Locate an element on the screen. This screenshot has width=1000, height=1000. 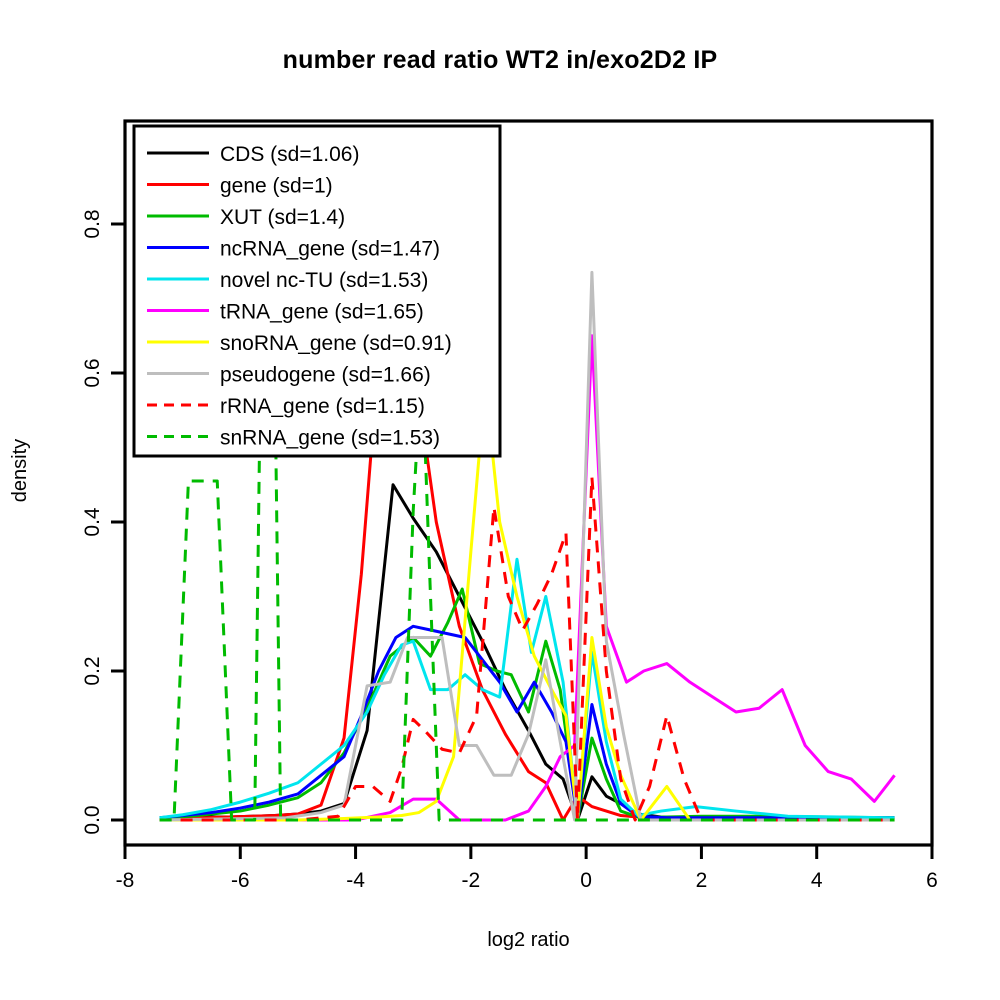
legend-label: CDS (sd=1.06) is located at coordinates (289, 154).